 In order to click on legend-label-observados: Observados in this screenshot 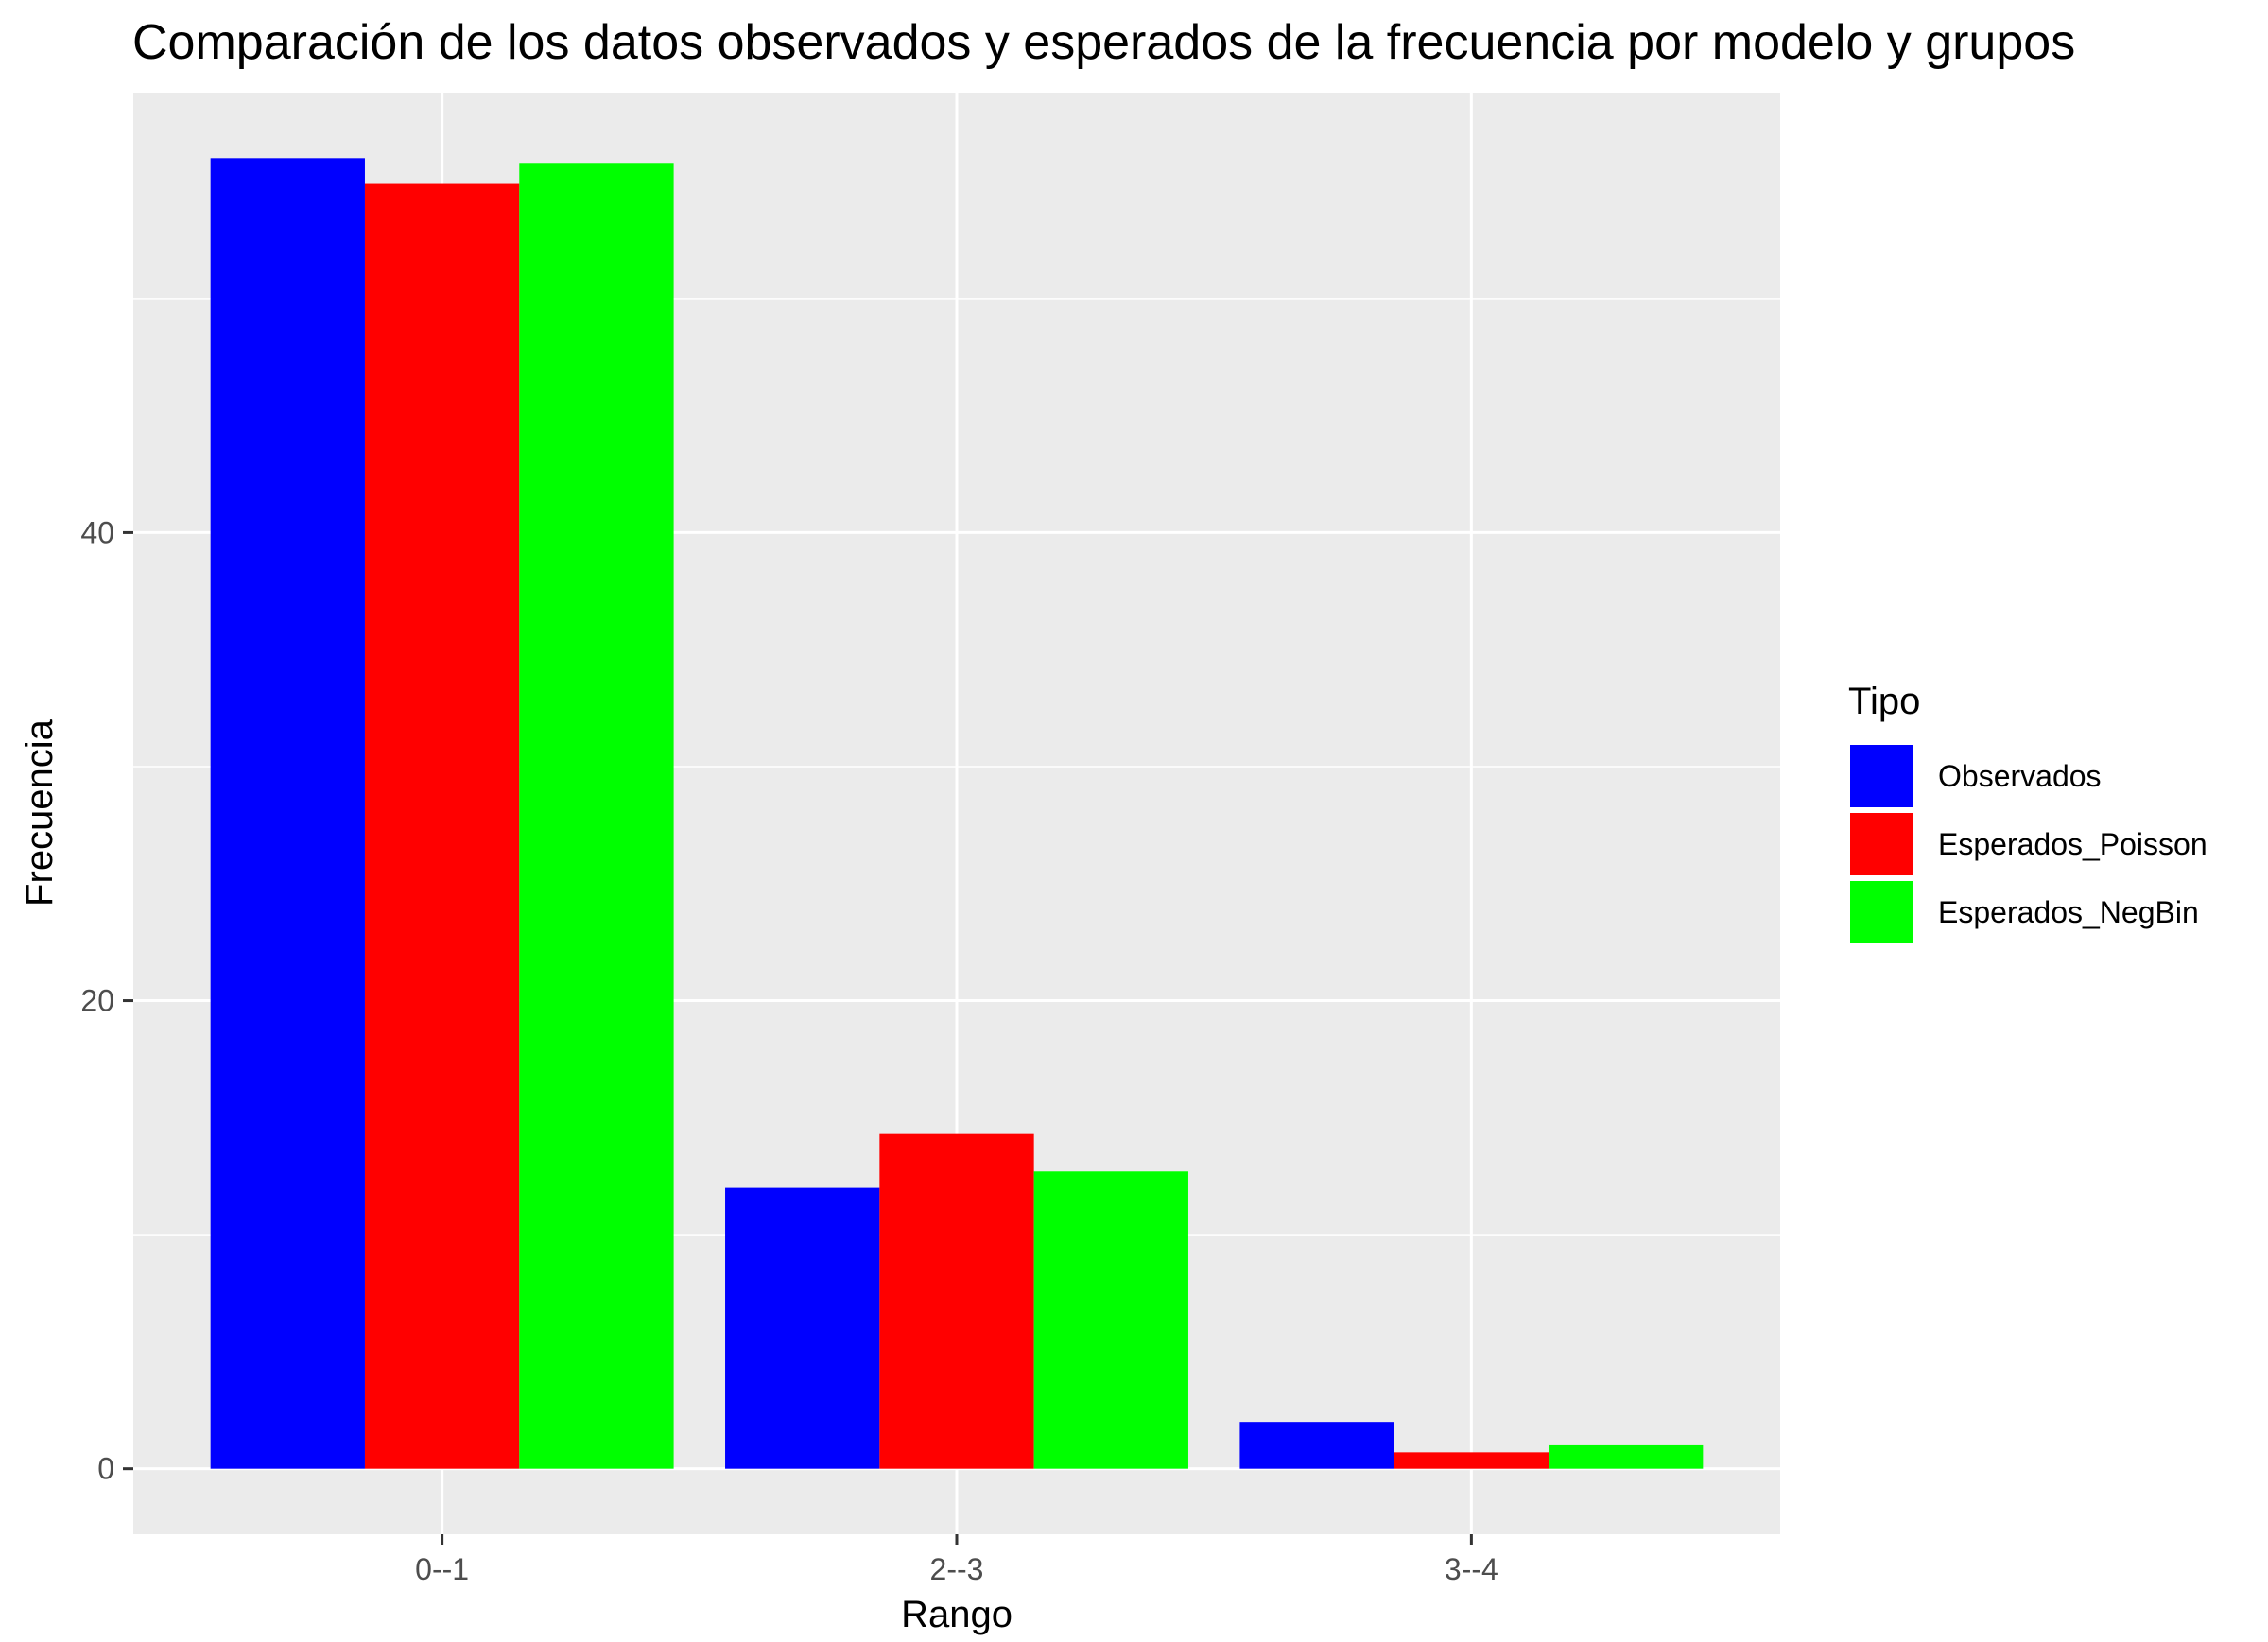, I will do `click(2020, 776)`.